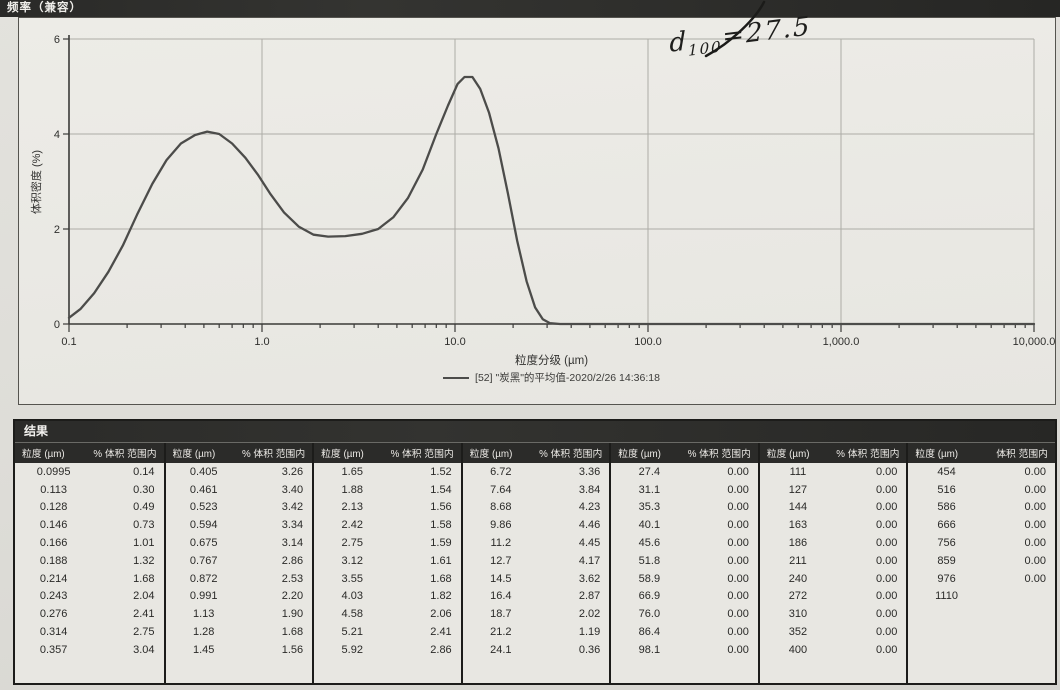 This screenshot has width=1060, height=690. I want to click on size-value: 12.7, so click(501, 560).